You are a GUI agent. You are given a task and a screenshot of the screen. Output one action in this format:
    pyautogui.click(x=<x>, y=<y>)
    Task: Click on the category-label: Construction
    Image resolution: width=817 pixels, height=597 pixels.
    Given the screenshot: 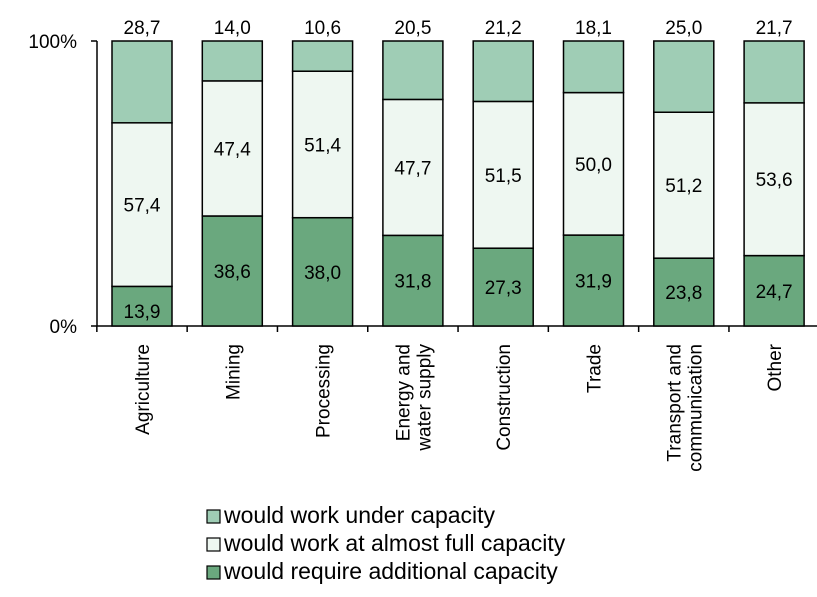 What is the action you would take?
    pyautogui.click(x=504, y=397)
    